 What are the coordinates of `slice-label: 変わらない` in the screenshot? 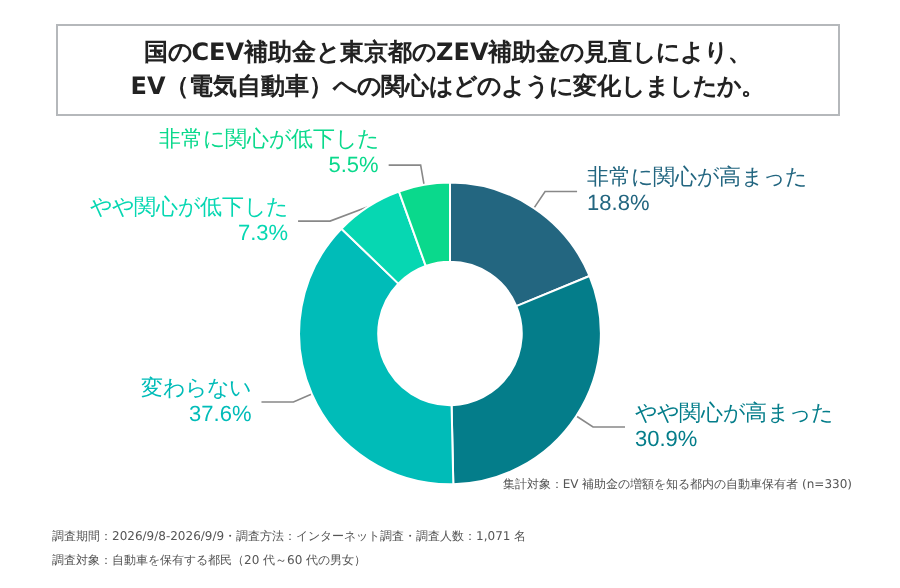 It's located at (196, 387).